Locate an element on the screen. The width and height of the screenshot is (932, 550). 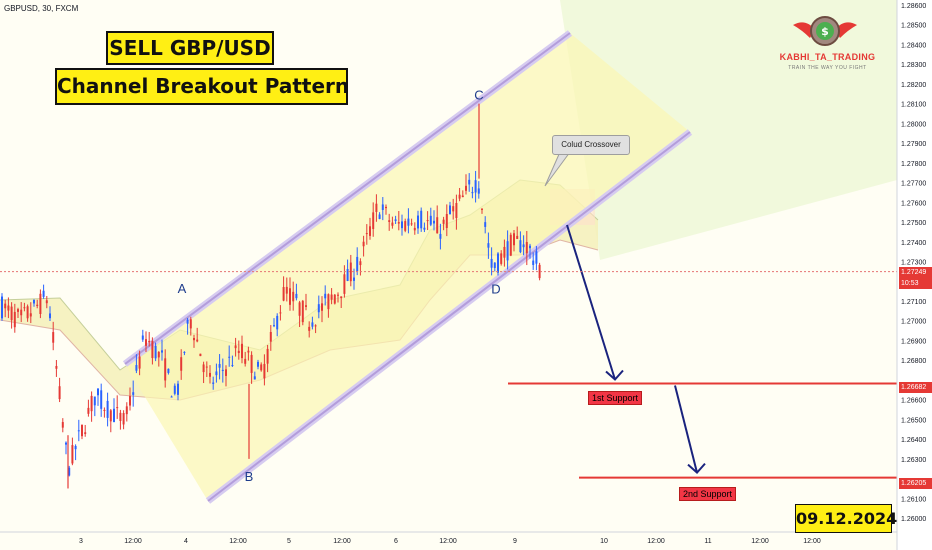
time-tick: 3 is located at coordinates (81, 541).